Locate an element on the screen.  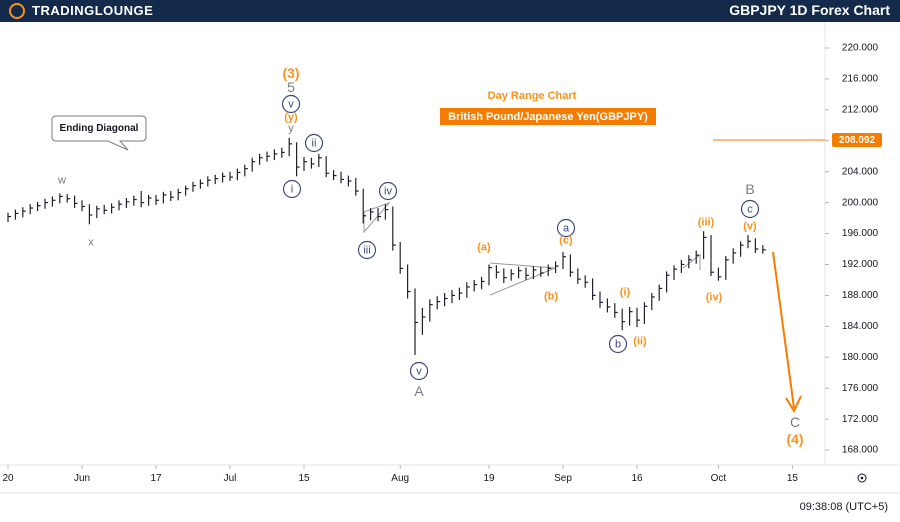
wave-label: iii is located at coordinates (366, 250).